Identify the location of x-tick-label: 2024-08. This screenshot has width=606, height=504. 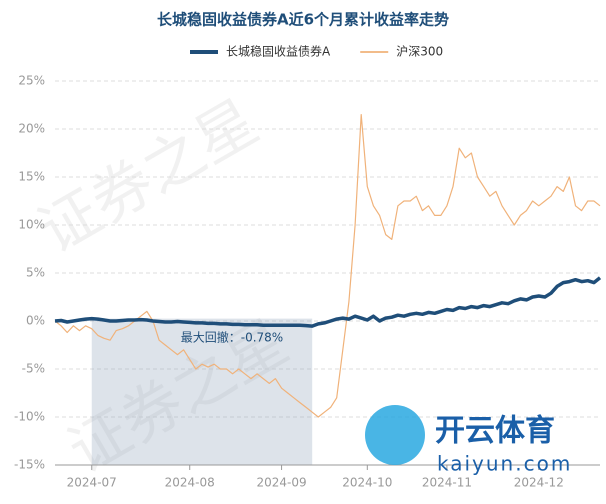
(190, 483).